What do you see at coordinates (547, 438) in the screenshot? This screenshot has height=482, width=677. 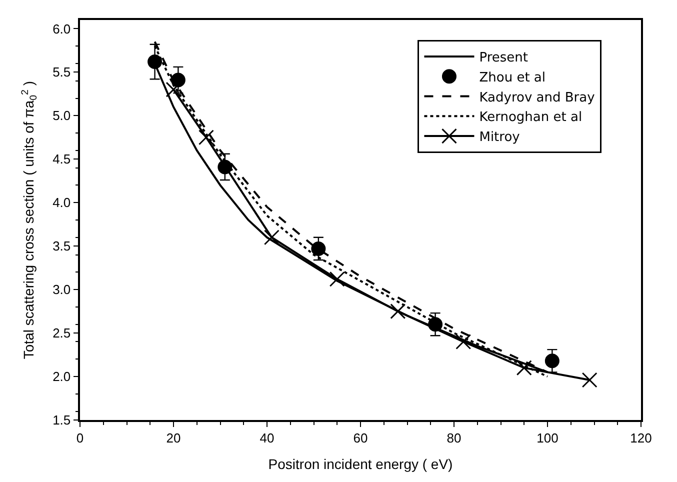 I see `x-tick-label: 100` at bounding box center [547, 438].